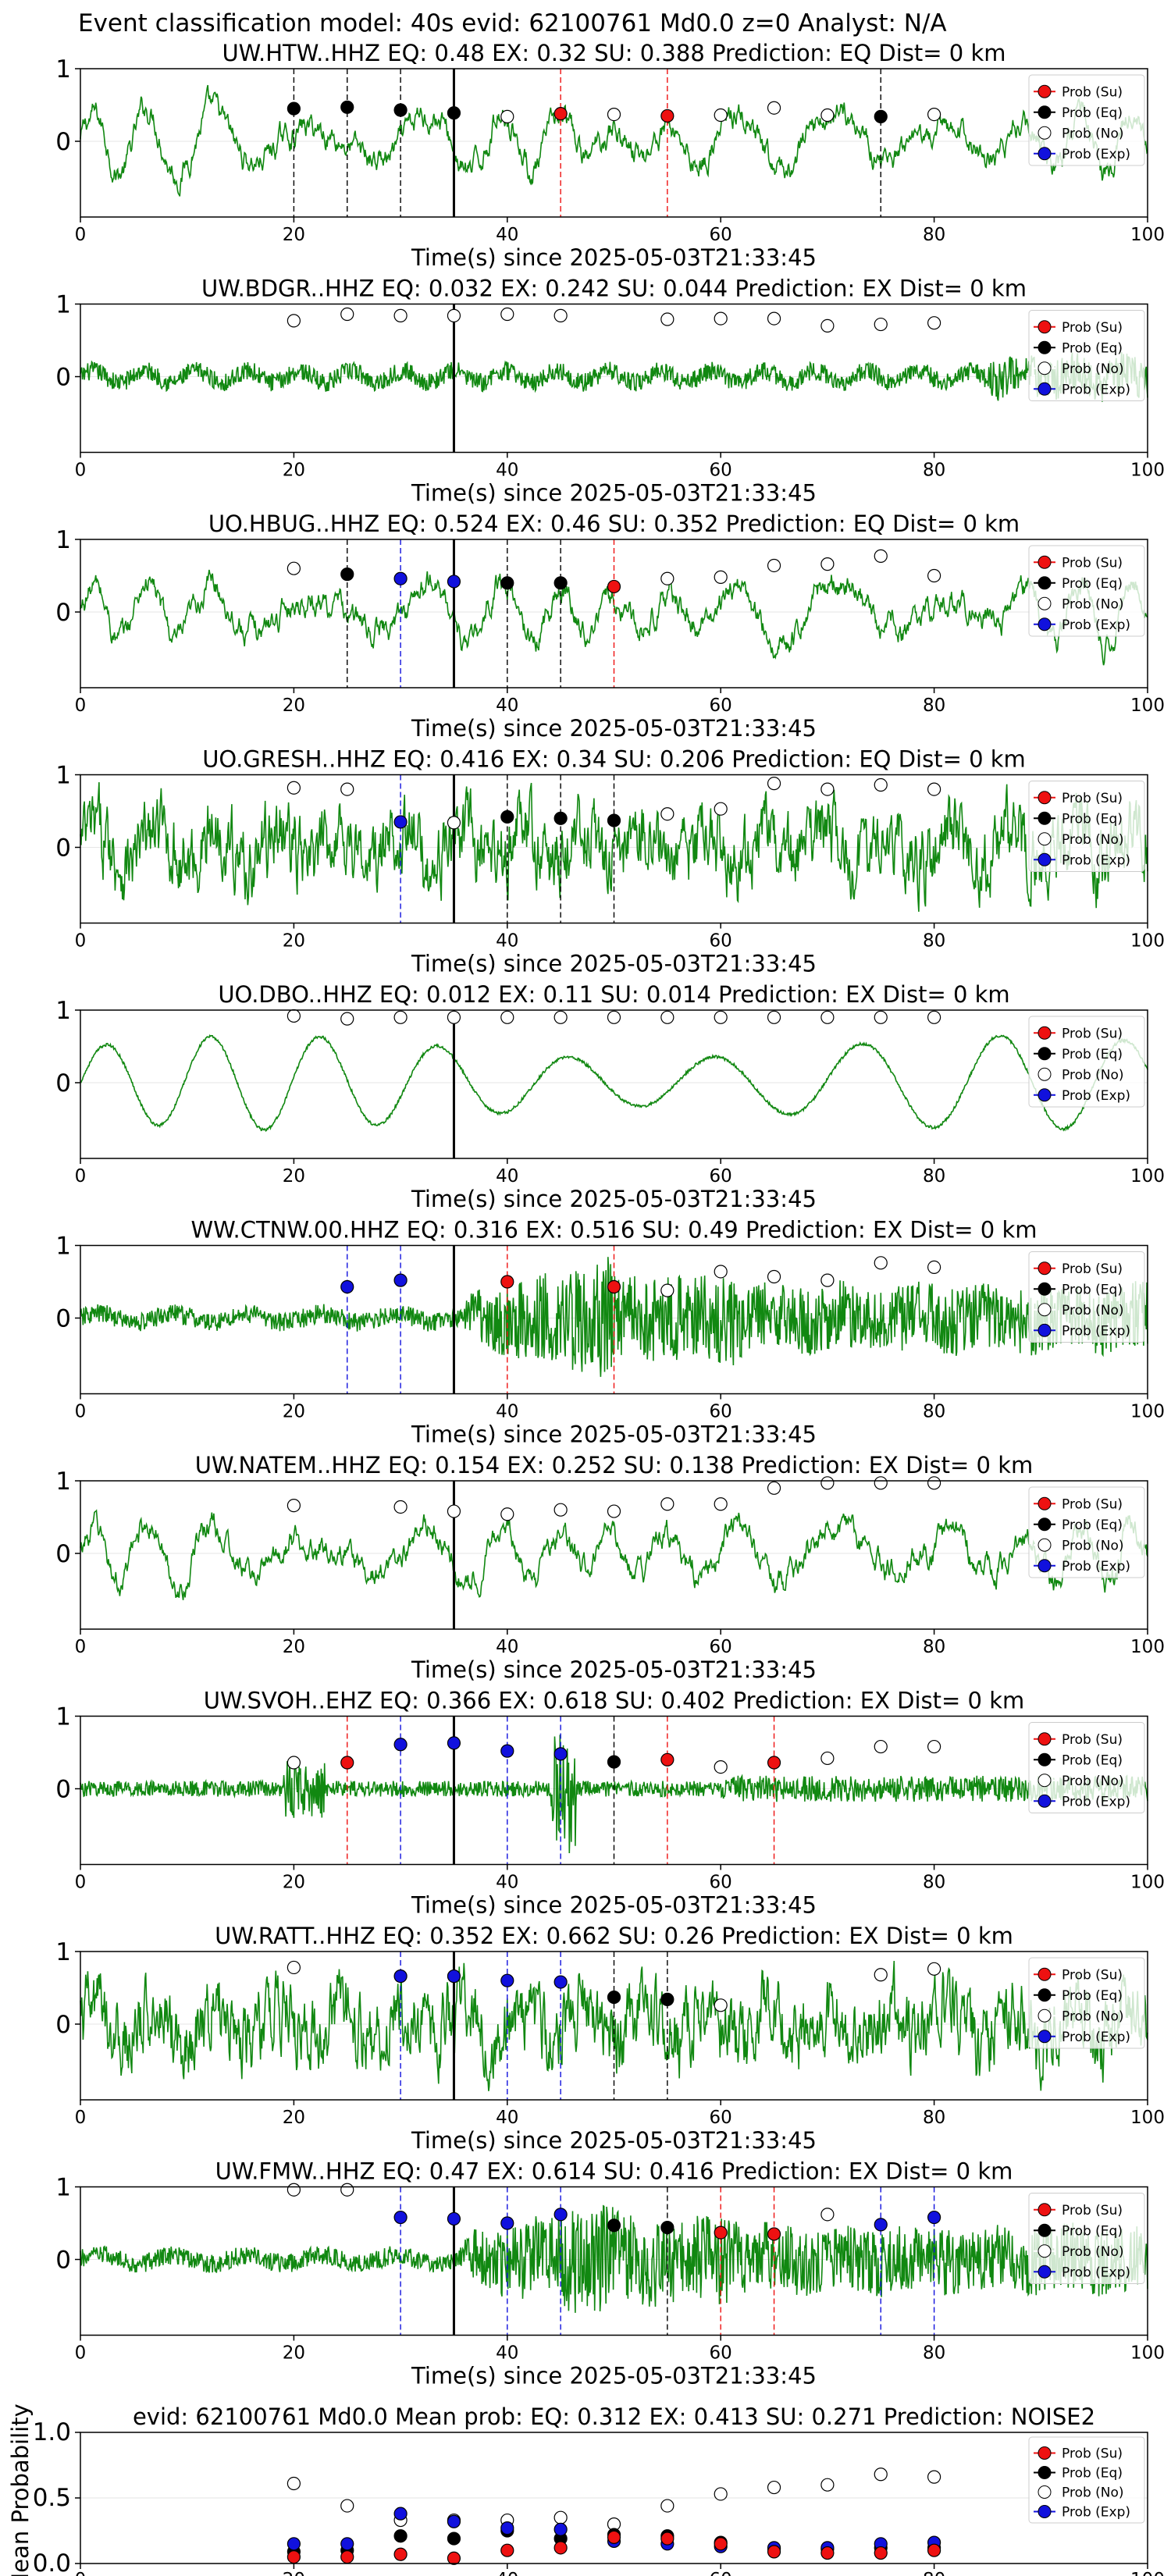 The height and width of the screenshot is (2576, 1171). What do you see at coordinates (1092, 1289) in the screenshot?
I see `legend-label-eq: Prob (Eq)` at bounding box center [1092, 1289].